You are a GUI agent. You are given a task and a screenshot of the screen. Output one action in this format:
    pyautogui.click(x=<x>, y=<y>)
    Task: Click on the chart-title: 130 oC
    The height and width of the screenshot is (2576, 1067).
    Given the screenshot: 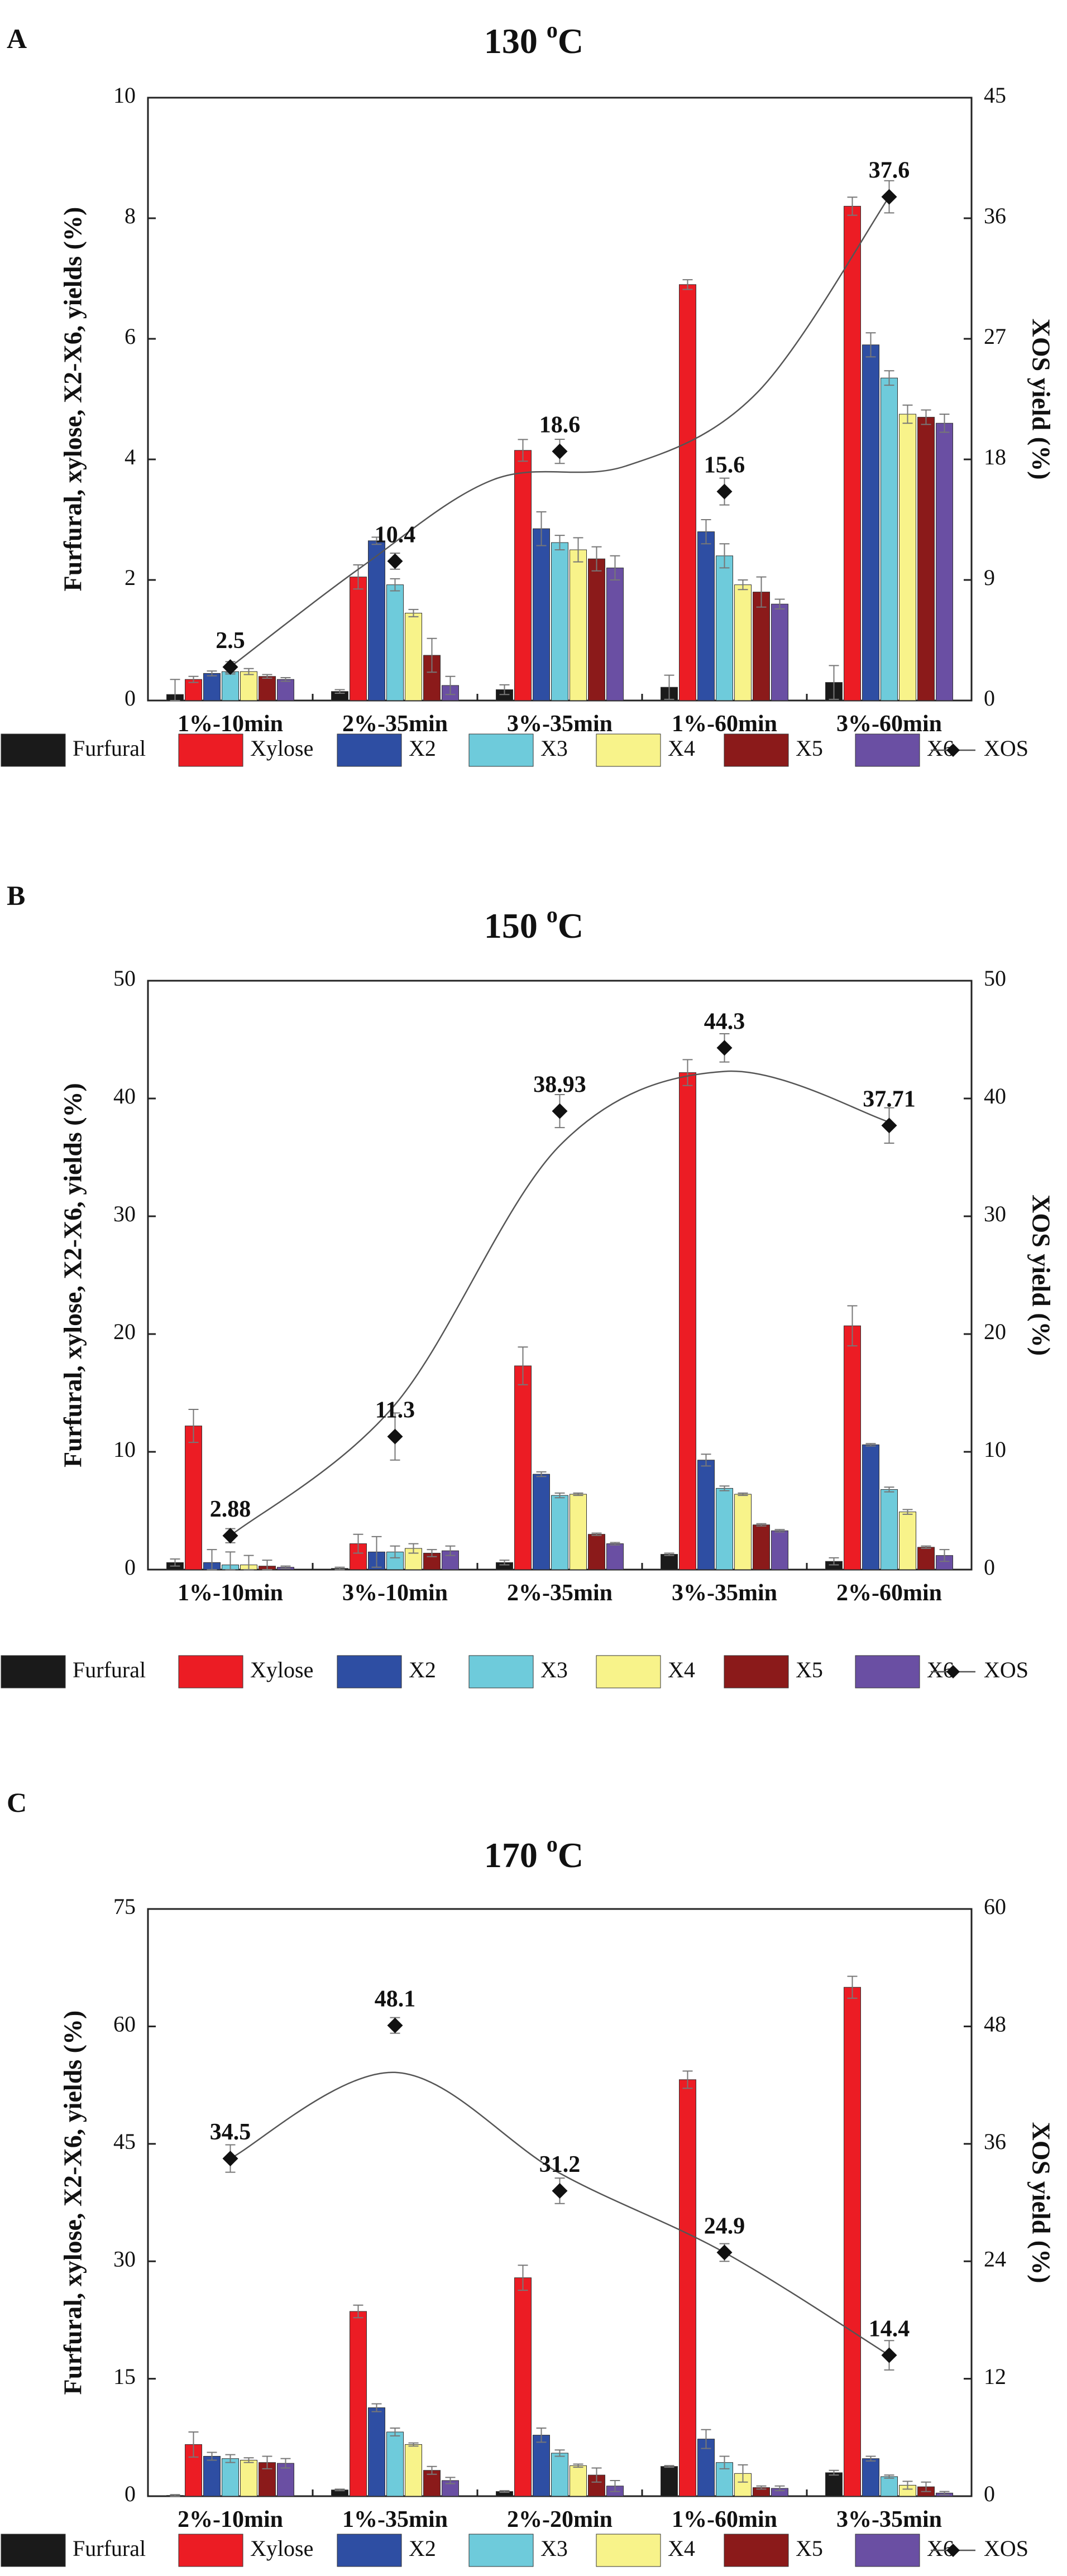 What is the action you would take?
    pyautogui.click(x=533, y=39)
    